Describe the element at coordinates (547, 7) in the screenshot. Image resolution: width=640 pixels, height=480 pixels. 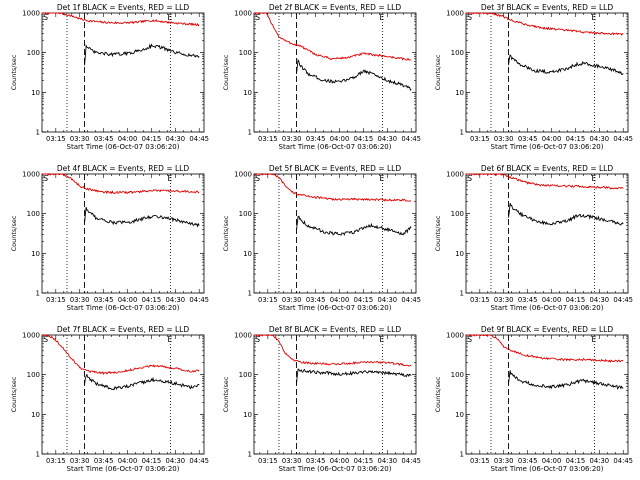
I see `chart-title: Det 3f BLACK = Events, RED = LLD` at that location.